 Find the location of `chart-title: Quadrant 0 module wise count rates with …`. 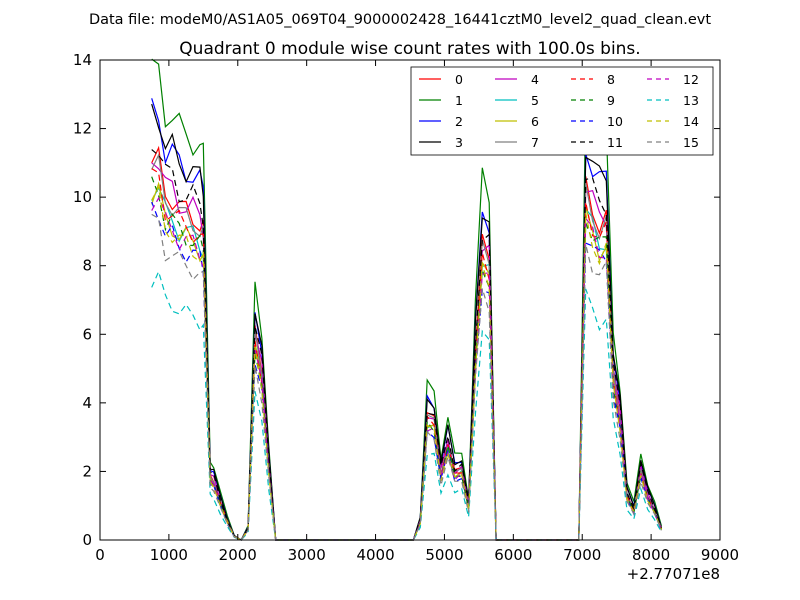

chart-title: Quadrant 0 module wise count rates with … is located at coordinates (409, 49).